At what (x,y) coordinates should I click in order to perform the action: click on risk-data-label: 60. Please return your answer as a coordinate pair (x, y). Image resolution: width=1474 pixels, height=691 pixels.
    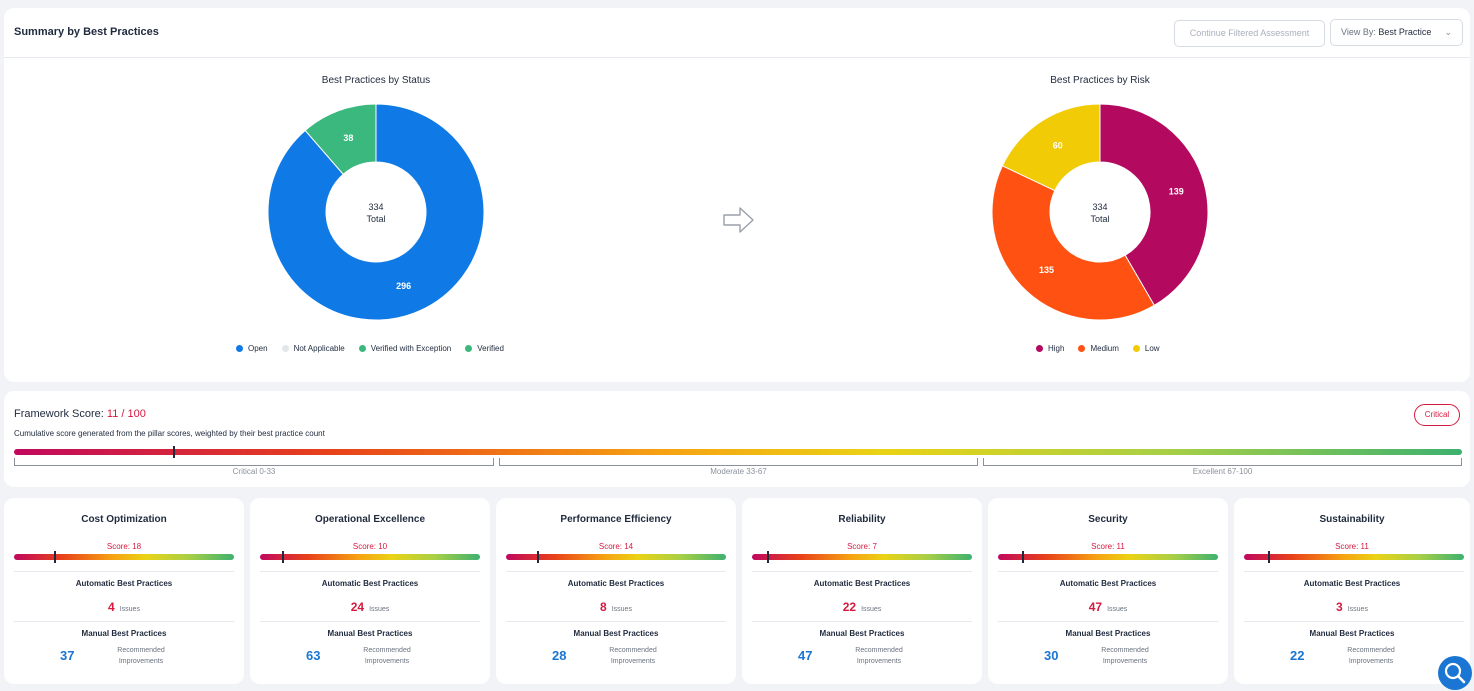
    Looking at the image, I should click on (1058, 145).